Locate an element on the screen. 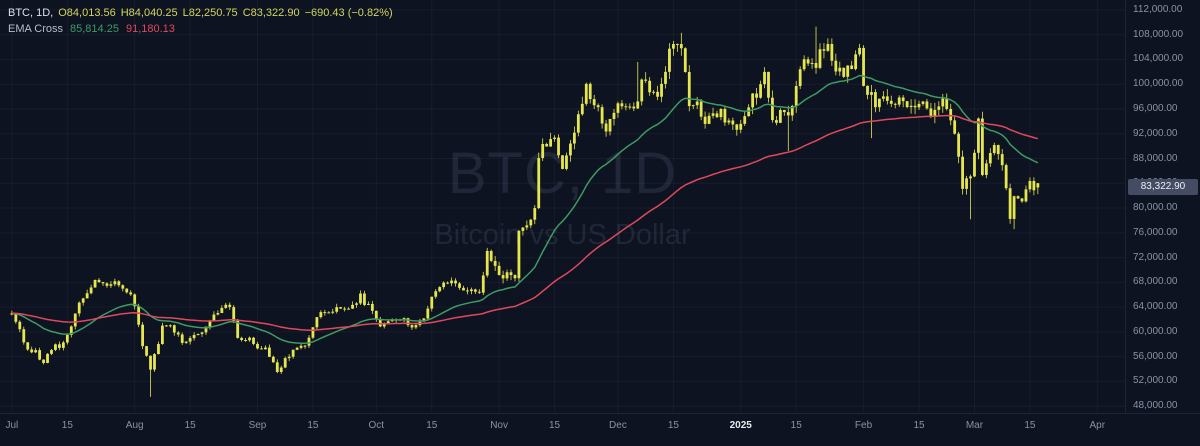 Image resolution: width=1200 pixels, height=446 pixels. last-price-badge: 83,322.90 is located at coordinates (1163, 187).